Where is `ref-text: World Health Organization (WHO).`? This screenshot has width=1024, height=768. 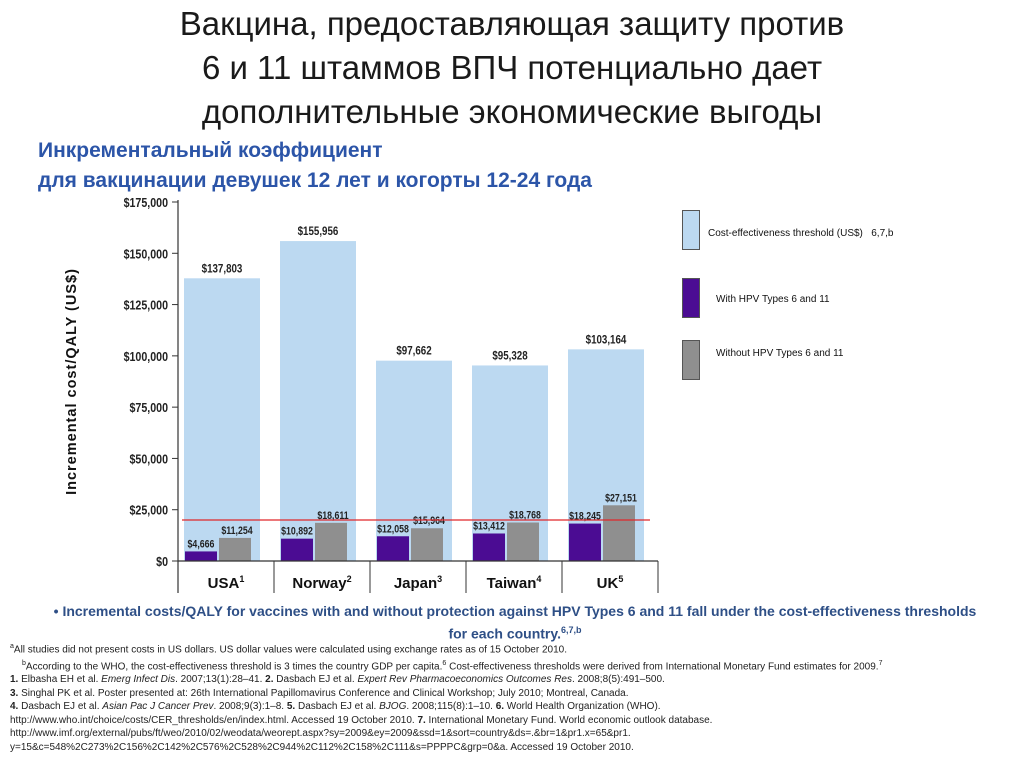
ref-text: World Health Organization (WHO). is located at coordinates (582, 707).